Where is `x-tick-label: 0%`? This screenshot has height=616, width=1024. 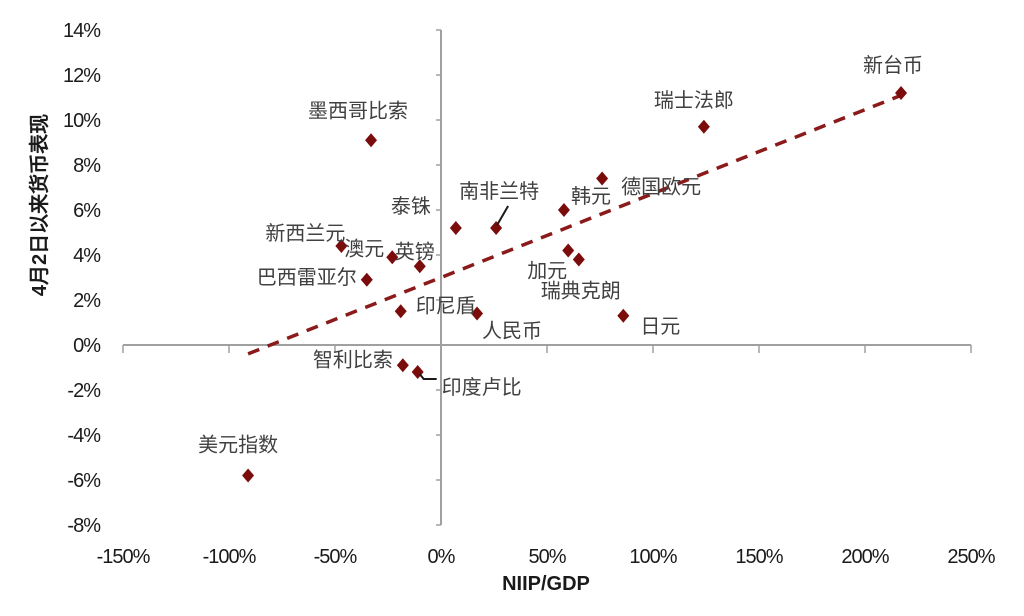
x-tick-label: 0% is located at coordinates (442, 557).